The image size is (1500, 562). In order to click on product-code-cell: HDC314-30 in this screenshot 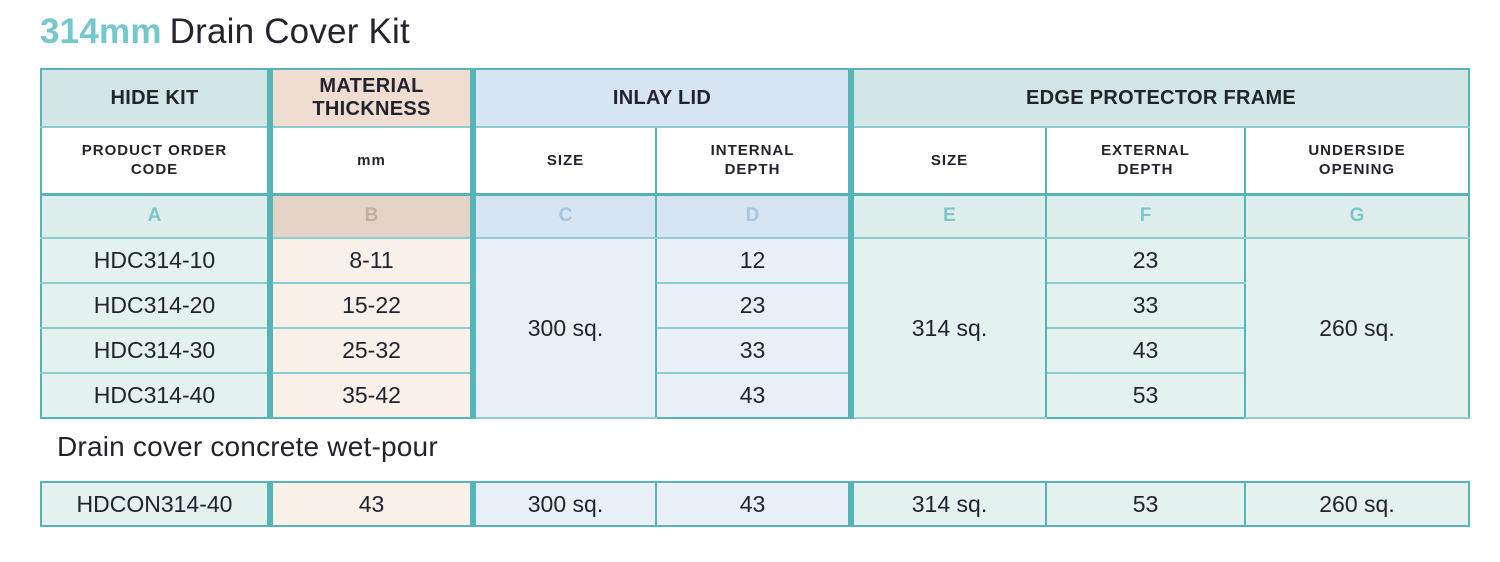, I will do `click(155, 350)`.